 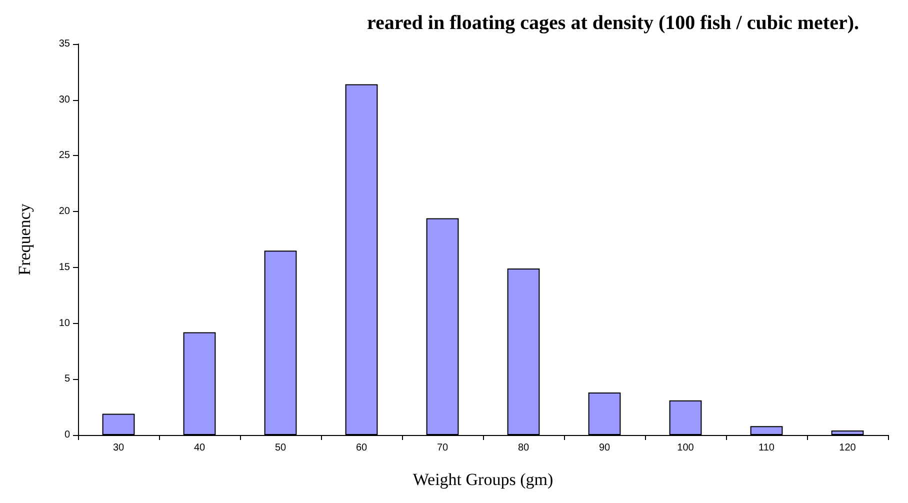 What do you see at coordinates (483, 479) in the screenshot?
I see `x-axis-title: Weight Groups (gm)` at bounding box center [483, 479].